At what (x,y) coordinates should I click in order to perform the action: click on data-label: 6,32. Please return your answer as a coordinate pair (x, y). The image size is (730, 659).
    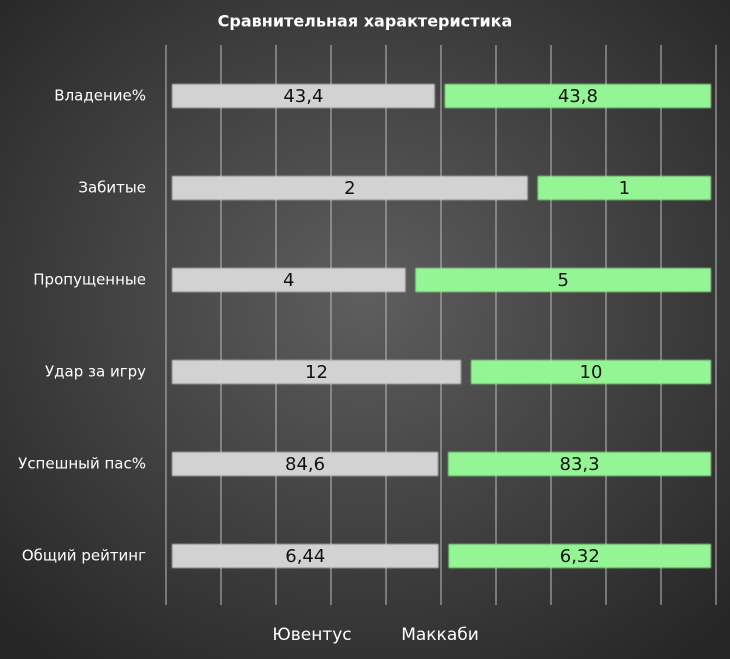
    Looking at the image, I should click on (580, 556).